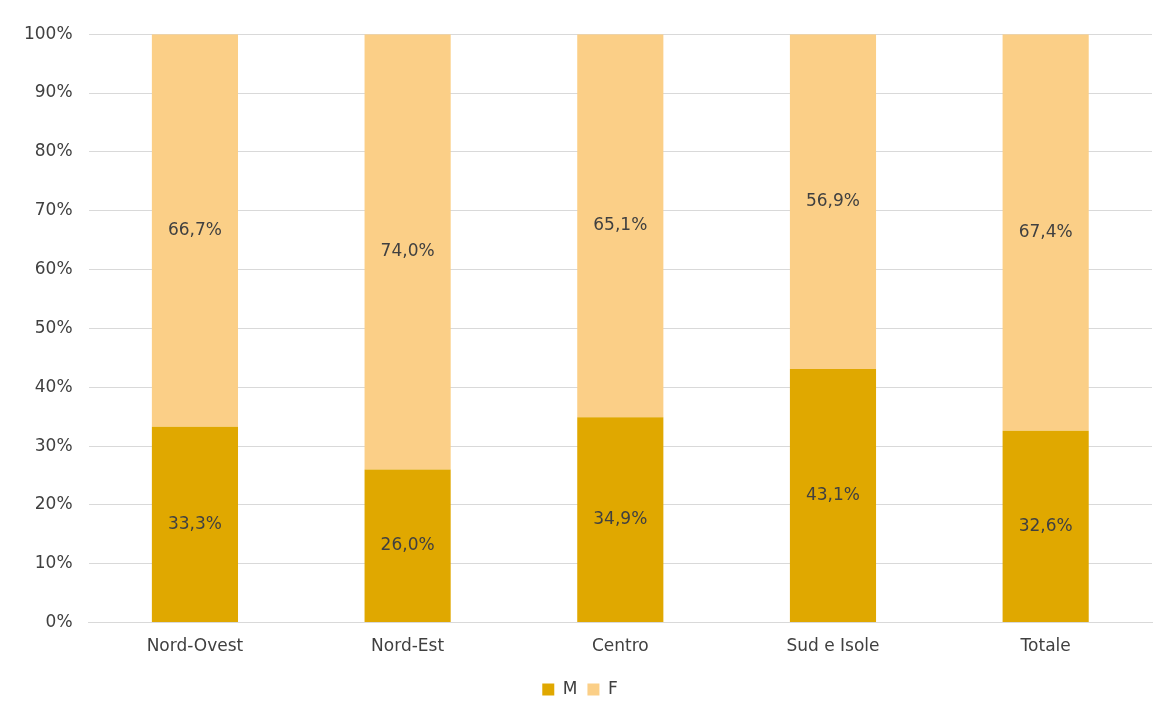  Describe the element at coordinates (53, 444) in the screenshot. I see `y-tick-label: 30%` at that location.